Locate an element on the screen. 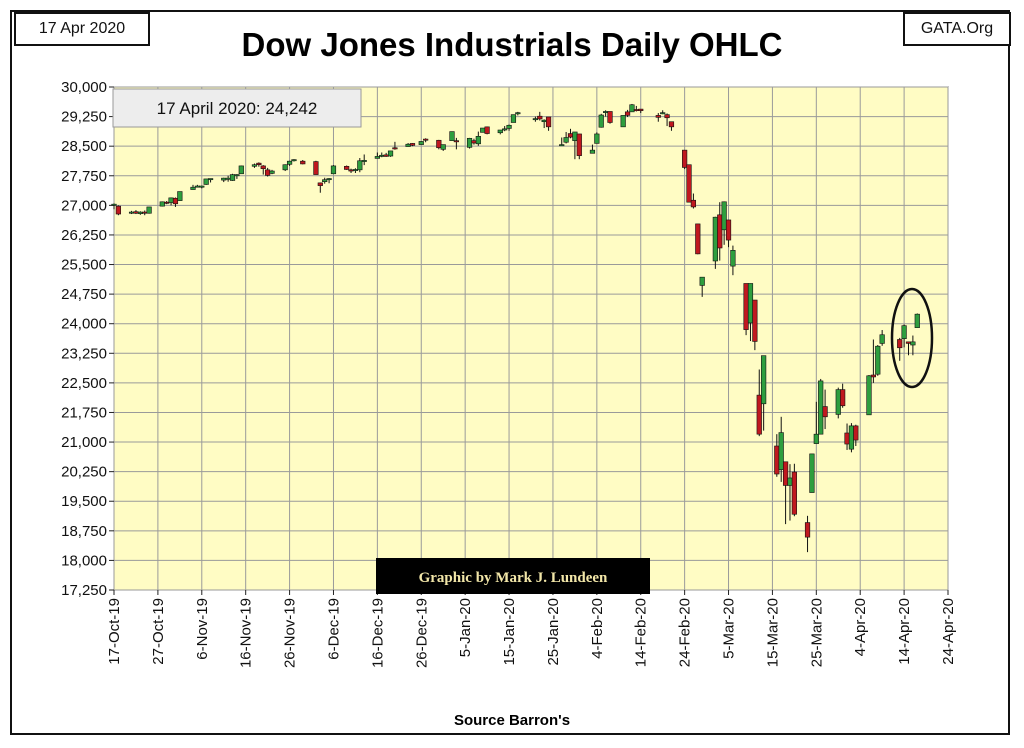 The height and width of the screenshot is (748, 1024). y-tick-label: 24,000 is located at coordinates (84, 324).